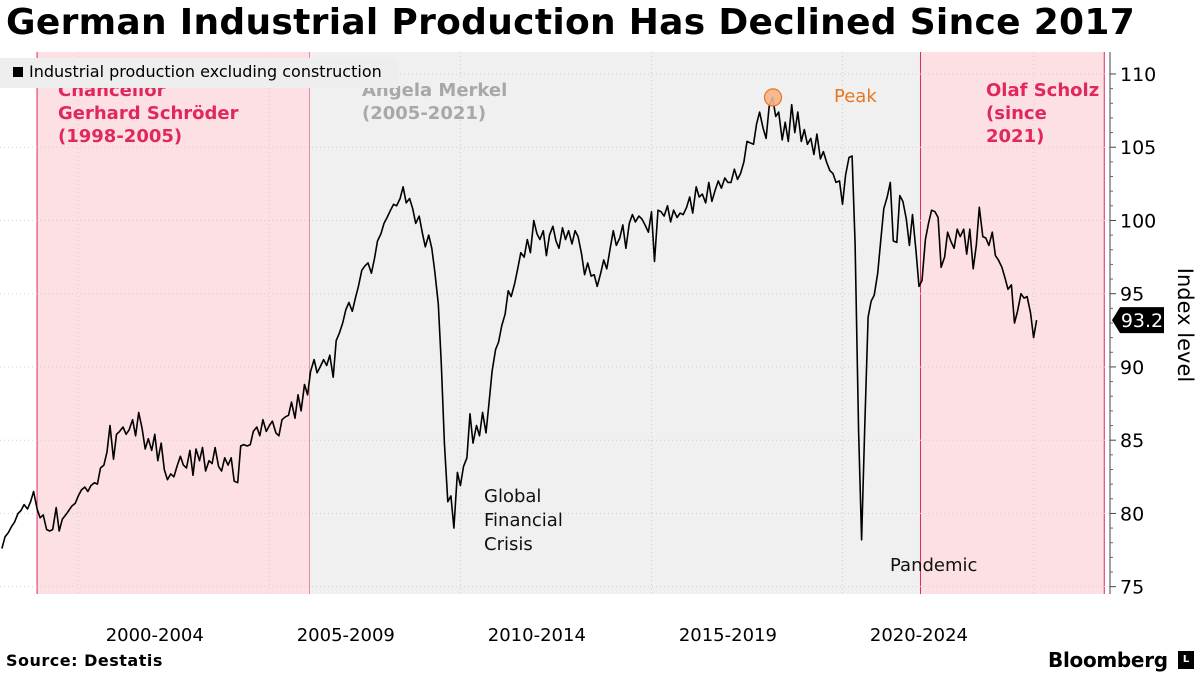  I want to click on annotation-gfc: Crisis, so click(508, 544).